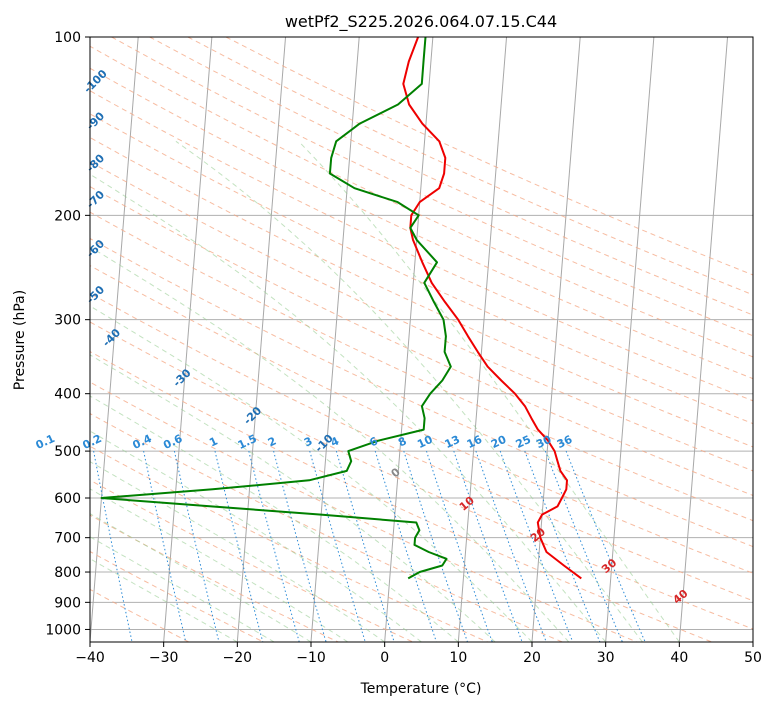  I want to click on y-tick-label: 900, so click(67, 603).